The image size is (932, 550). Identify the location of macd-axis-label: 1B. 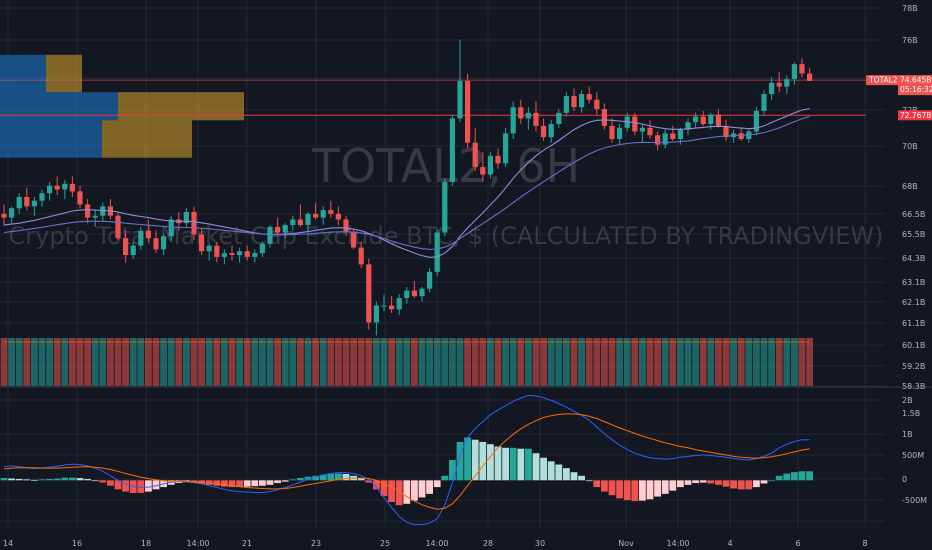
(907, 434).